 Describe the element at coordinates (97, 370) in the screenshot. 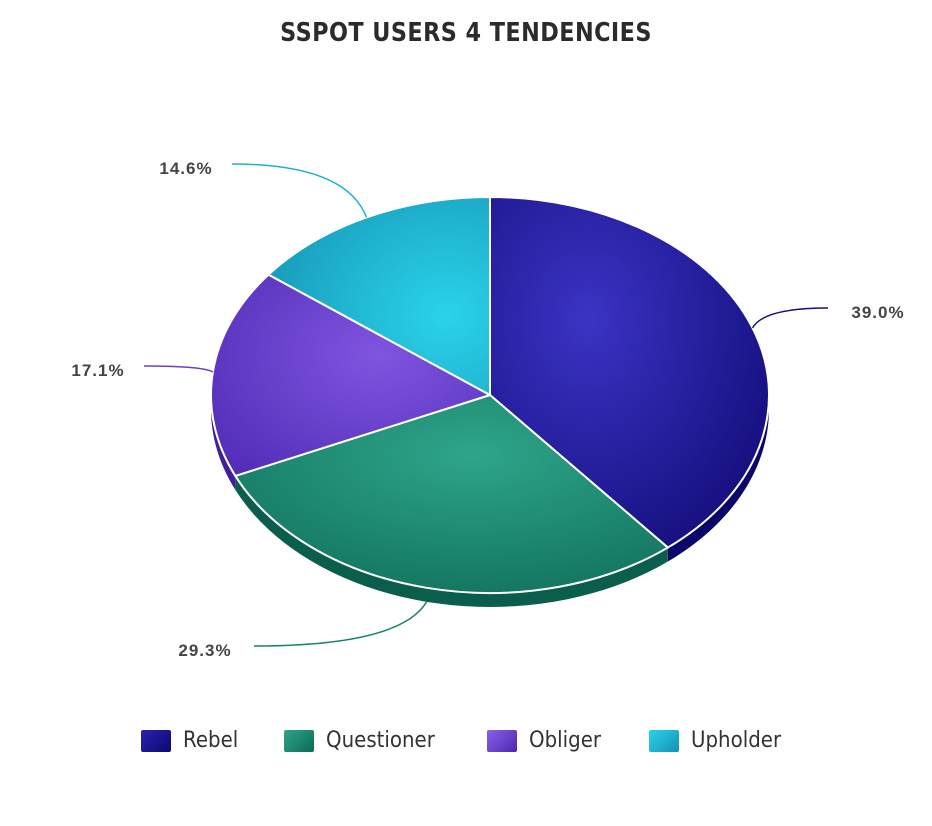

I see `data-label-obliger: 17.1%` at that location.